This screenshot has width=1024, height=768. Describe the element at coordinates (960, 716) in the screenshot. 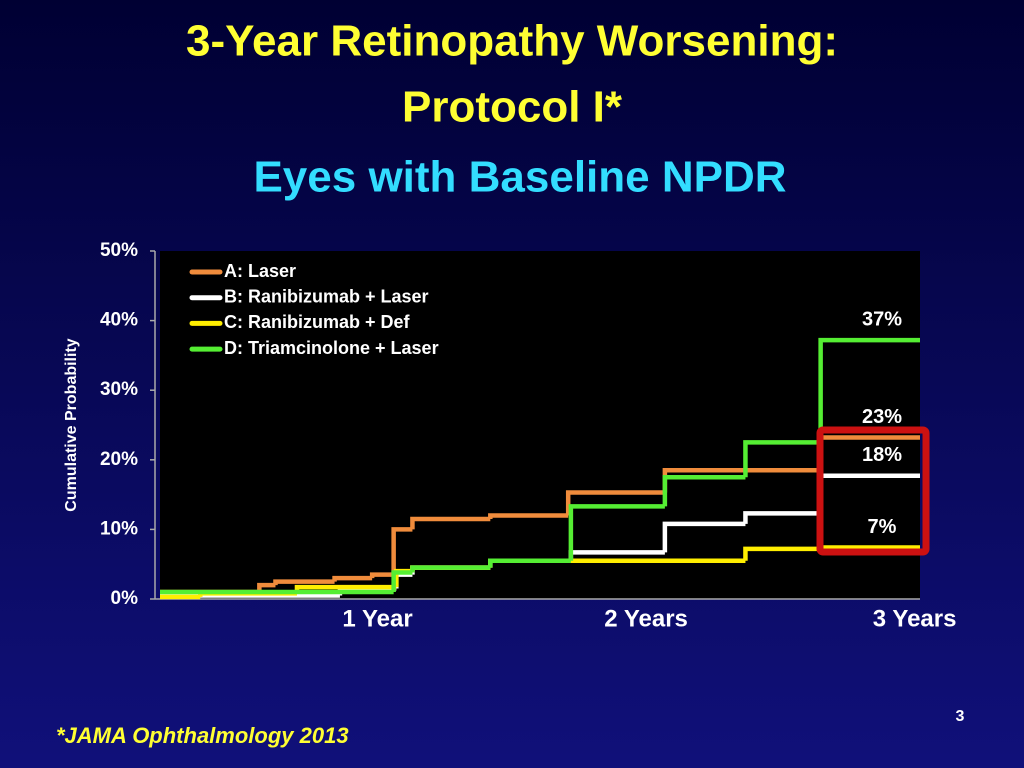

I see `page-number: 3` at that location.